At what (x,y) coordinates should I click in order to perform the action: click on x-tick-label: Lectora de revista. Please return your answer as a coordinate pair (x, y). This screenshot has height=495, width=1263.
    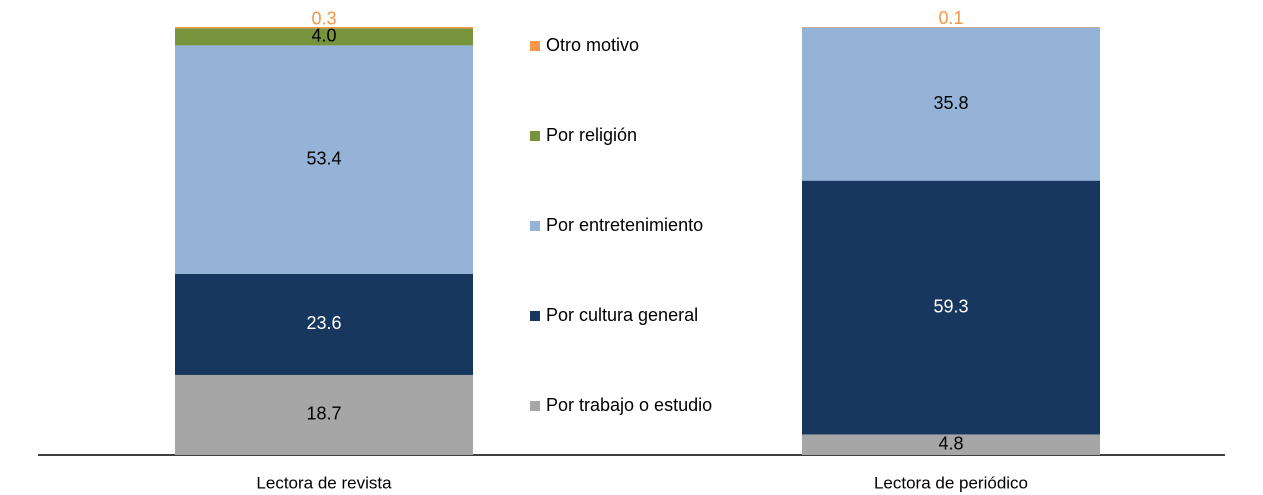
    Looking at the image, I should click on (324, 482).